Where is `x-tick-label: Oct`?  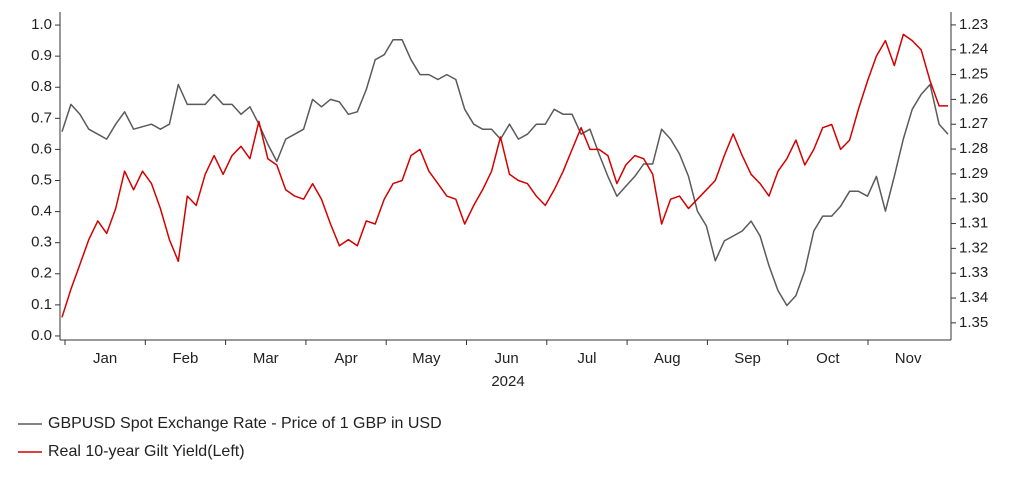
x-tick-label: Oct is located at coordinates (828, 358).